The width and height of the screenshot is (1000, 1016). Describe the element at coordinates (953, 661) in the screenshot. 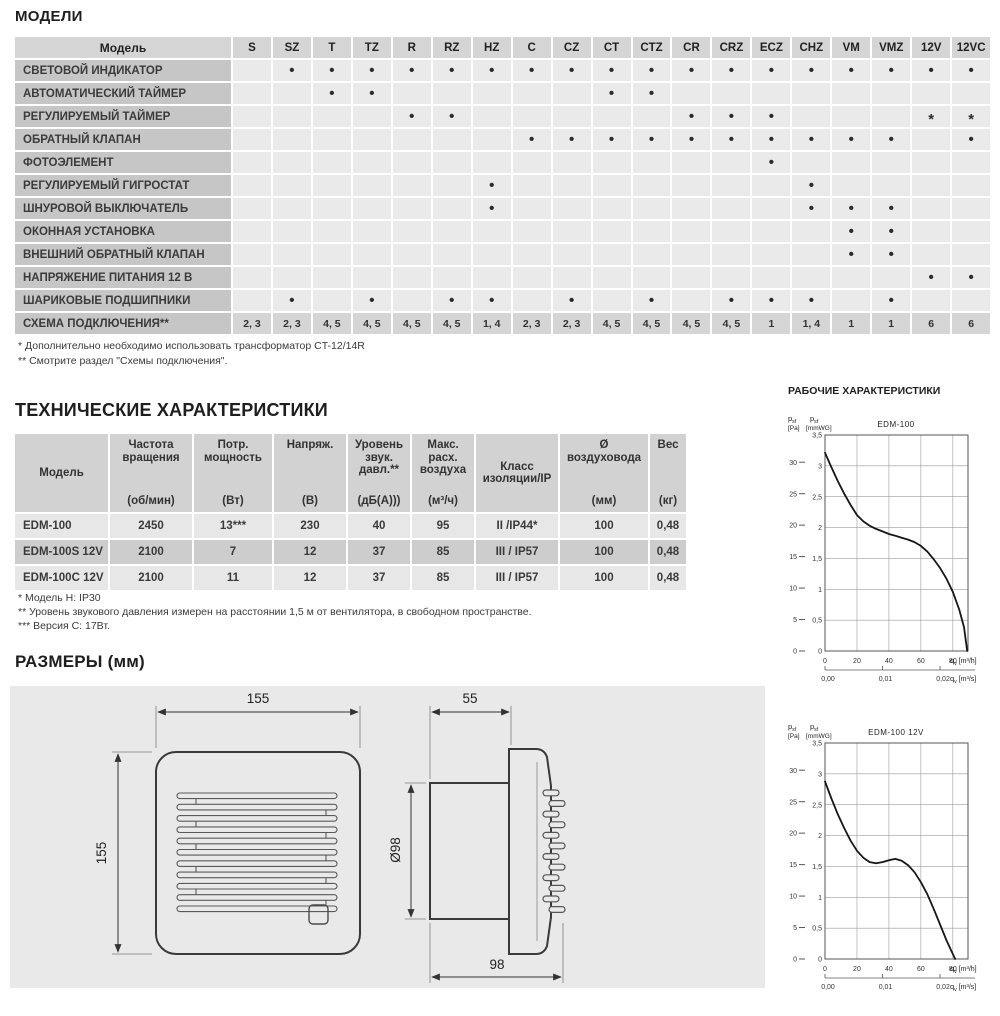

I see `svg-text: 80` at that location.